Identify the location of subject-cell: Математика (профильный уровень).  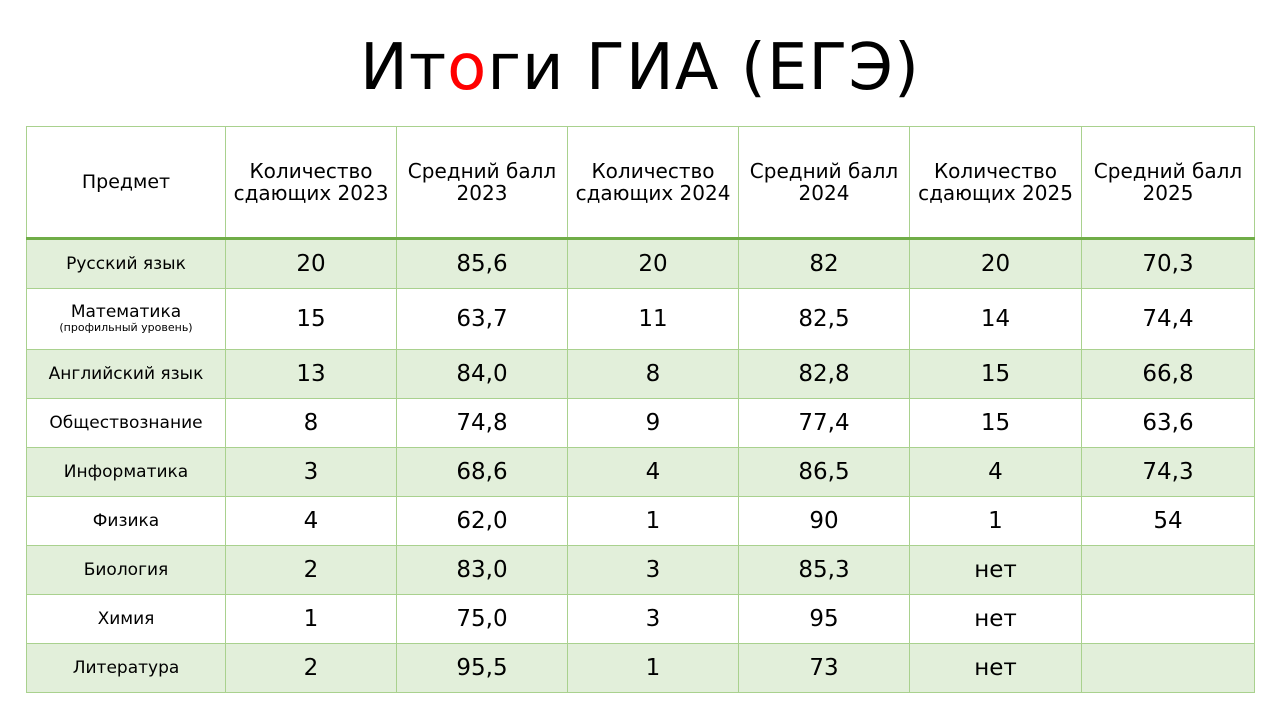
(126, 319).